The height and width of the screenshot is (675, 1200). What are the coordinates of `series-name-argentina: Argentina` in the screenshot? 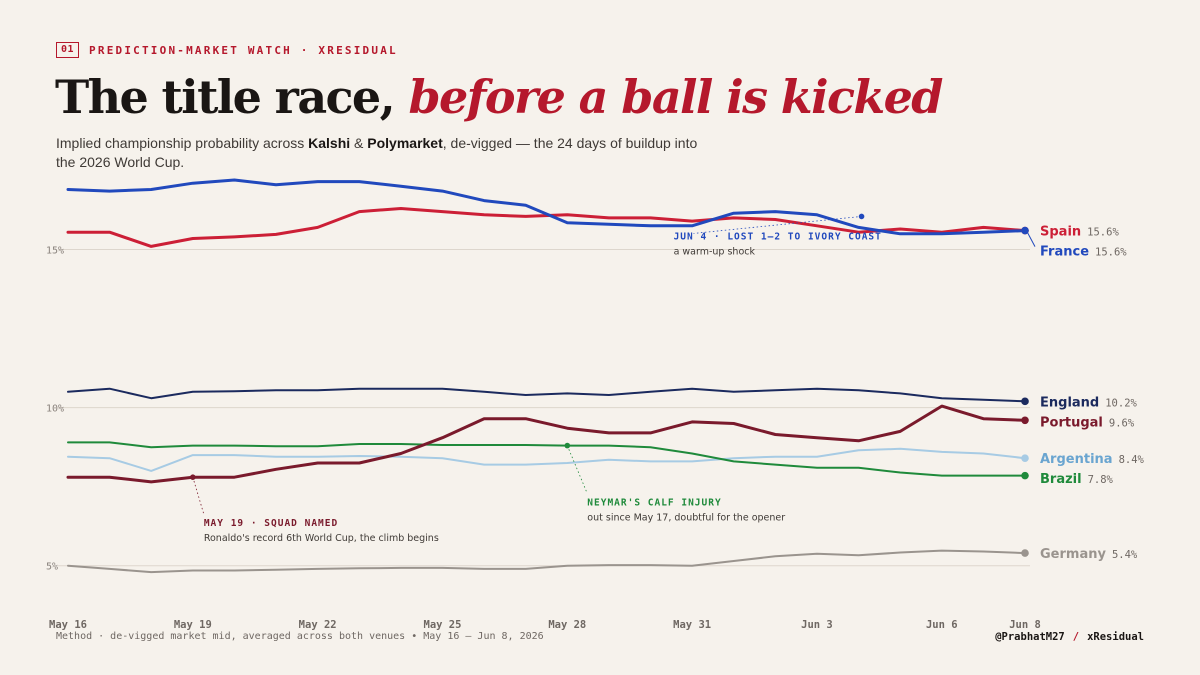 It's located at (1076, 459).